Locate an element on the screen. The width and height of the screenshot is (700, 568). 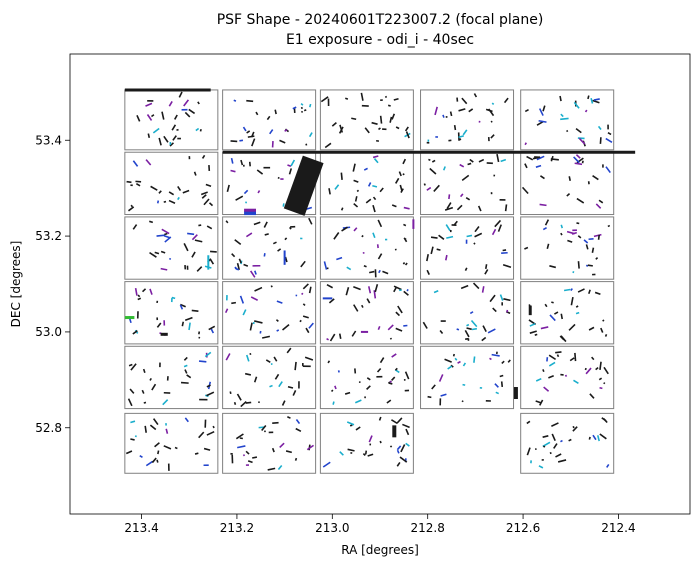
x-tick-label: 212.4 is located at coordinates (618, 528).